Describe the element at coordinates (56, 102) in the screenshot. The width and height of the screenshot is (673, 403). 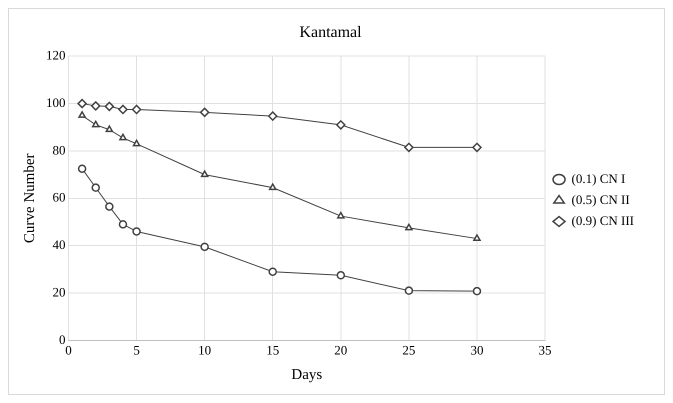
I see `y-tick-label: 100` at that location.